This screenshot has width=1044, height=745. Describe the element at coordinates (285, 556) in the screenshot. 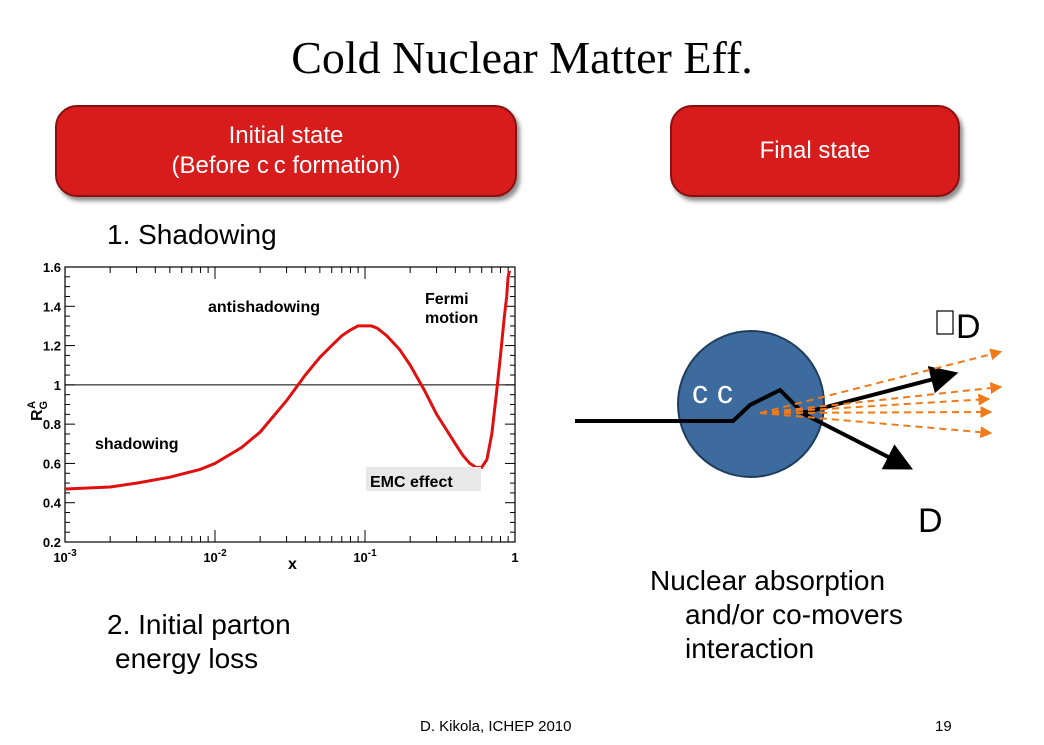

I see `x-tick-labels: 10⁻³ 10⁻² 10⁻¹ 1` at that location.